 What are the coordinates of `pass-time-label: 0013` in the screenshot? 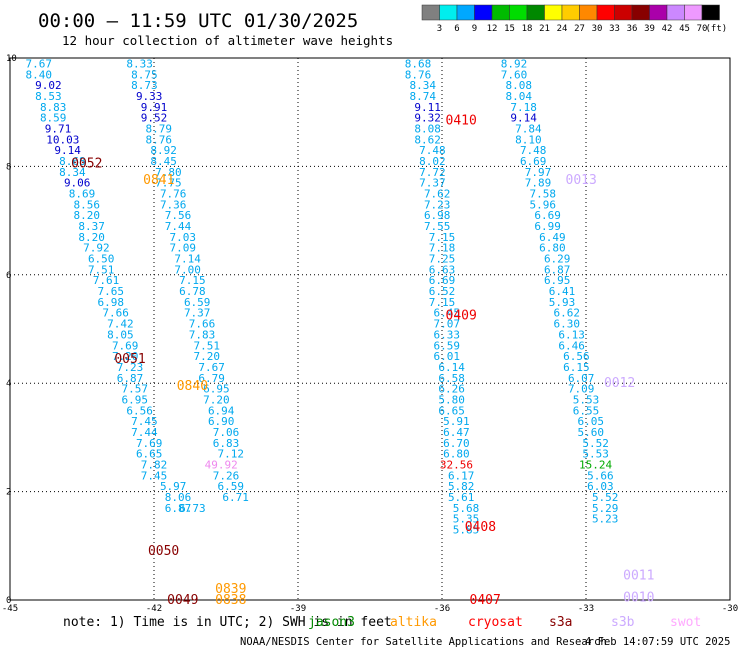 It's located at (581, 180).